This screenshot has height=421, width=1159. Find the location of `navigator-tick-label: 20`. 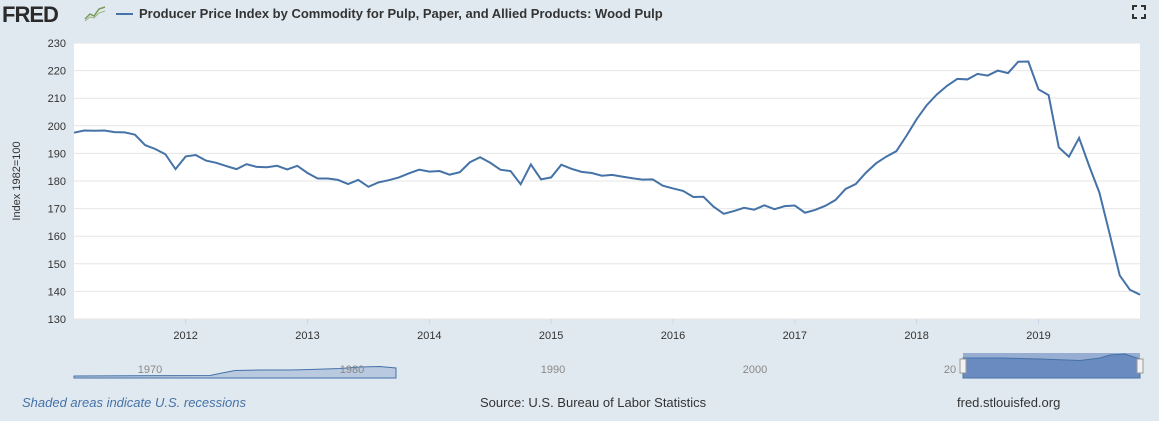

navigator-tick-label: 20 is located at coordinates (950, 370).